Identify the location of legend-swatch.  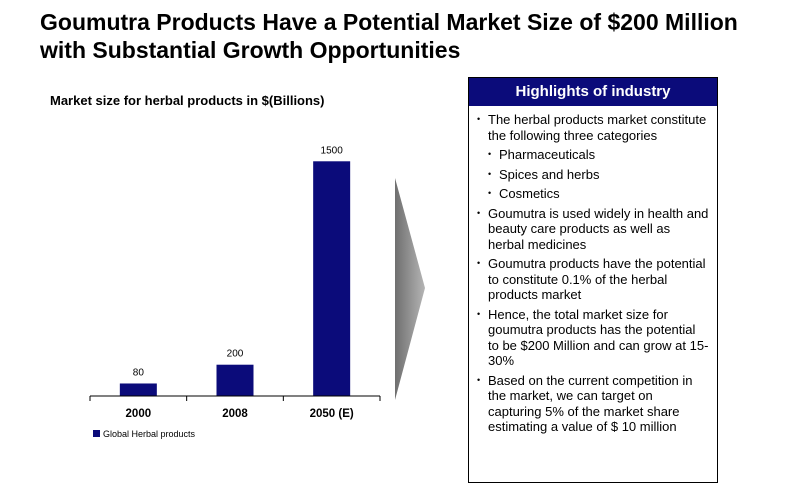
(96, 433).